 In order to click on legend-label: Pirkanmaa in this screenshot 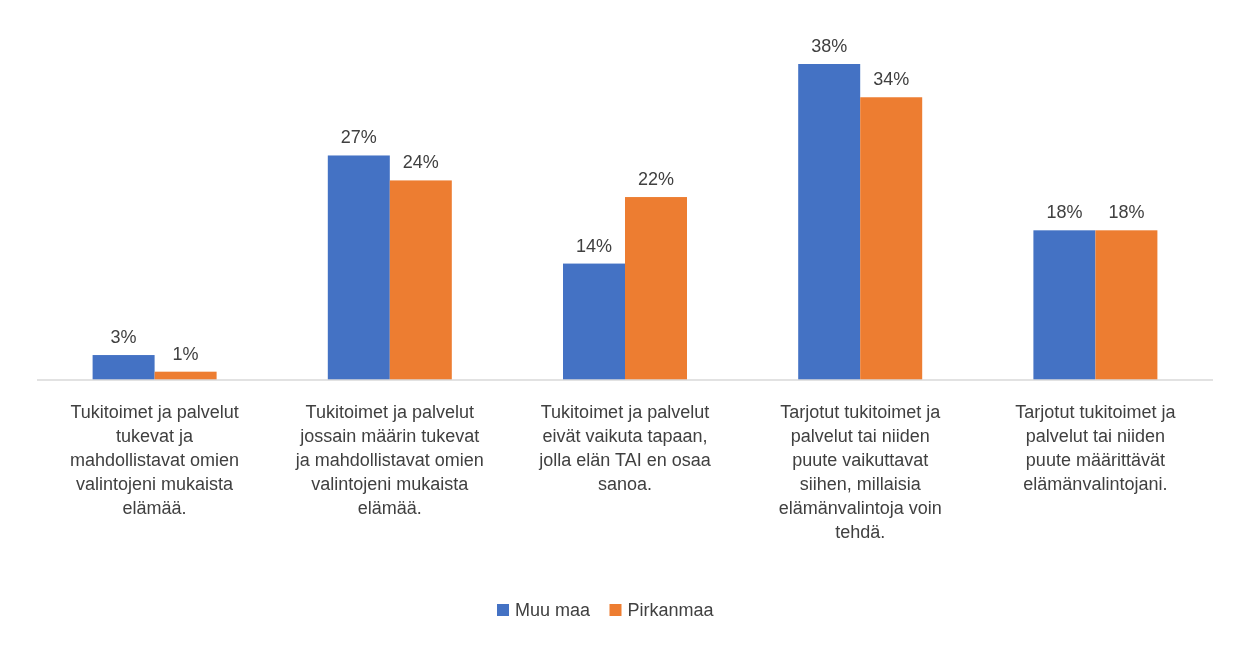, I will do `click(671, 610)`.